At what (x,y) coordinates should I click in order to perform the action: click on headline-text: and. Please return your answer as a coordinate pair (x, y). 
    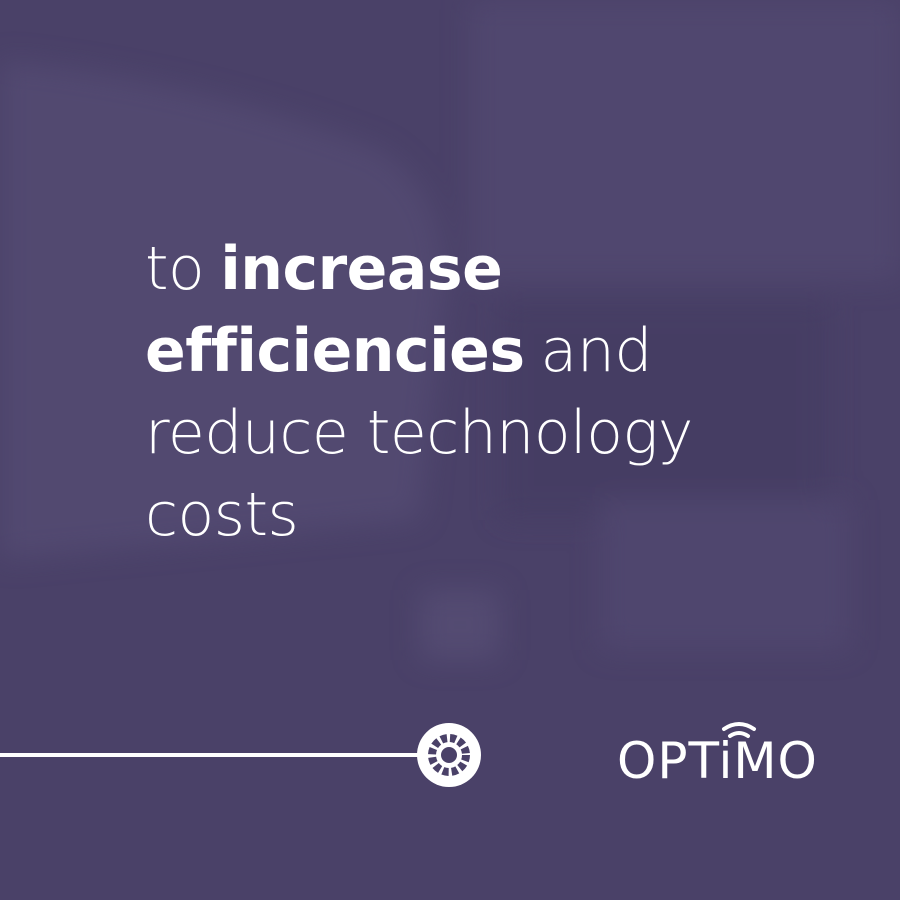
    Looking at the image, I should click on (596, 351).